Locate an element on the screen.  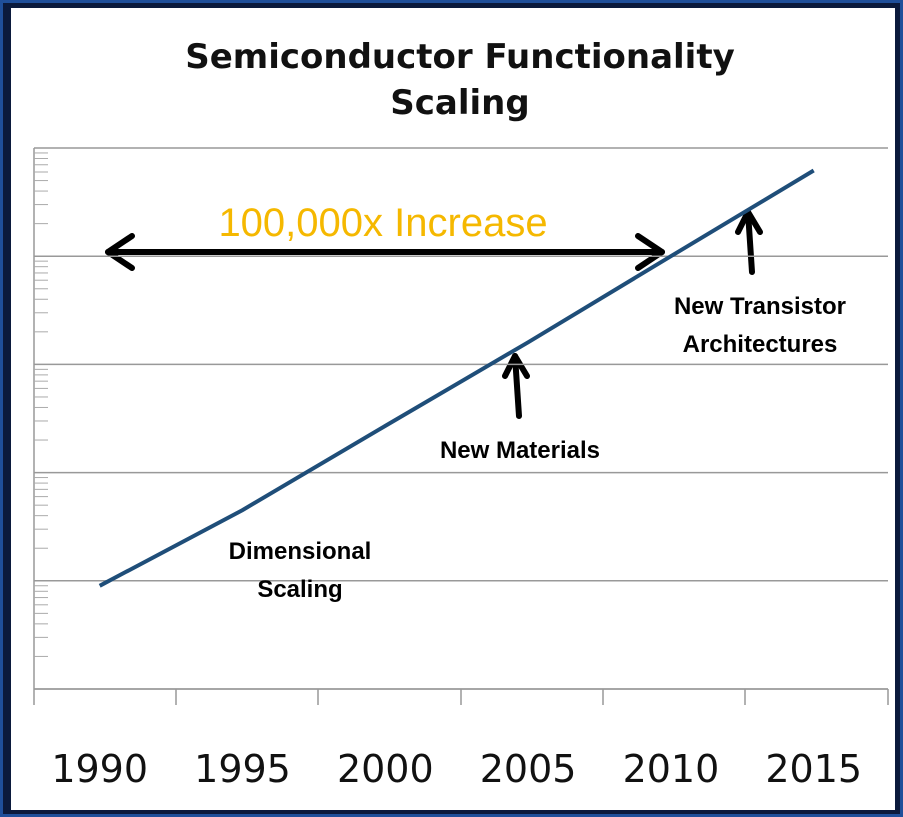
x-tick-label: 1995 is located at coordinates (242, 769).